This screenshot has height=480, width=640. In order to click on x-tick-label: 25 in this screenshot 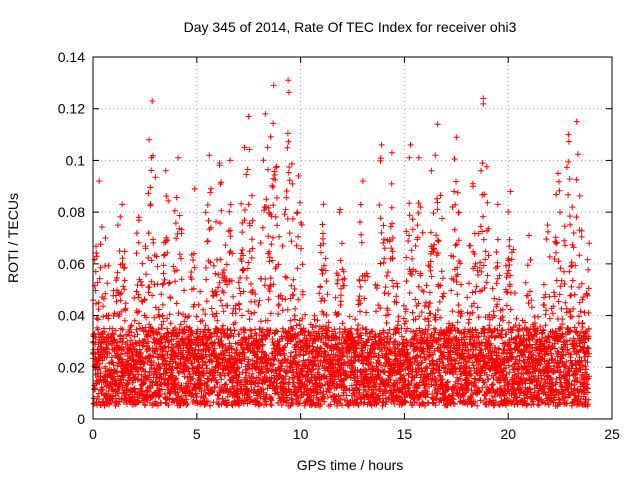, I will do `click(612, 434)`.